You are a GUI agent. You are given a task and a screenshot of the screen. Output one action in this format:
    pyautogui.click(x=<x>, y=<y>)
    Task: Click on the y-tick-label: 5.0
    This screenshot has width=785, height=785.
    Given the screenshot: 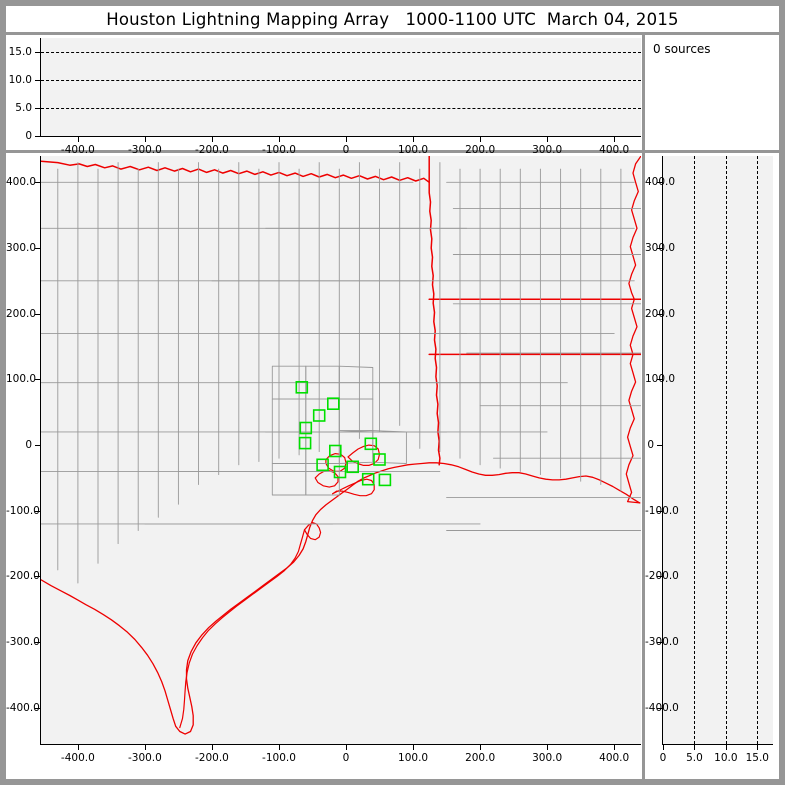 What is the action you would take?
    pyautogui.click(x=23, y=108)
    